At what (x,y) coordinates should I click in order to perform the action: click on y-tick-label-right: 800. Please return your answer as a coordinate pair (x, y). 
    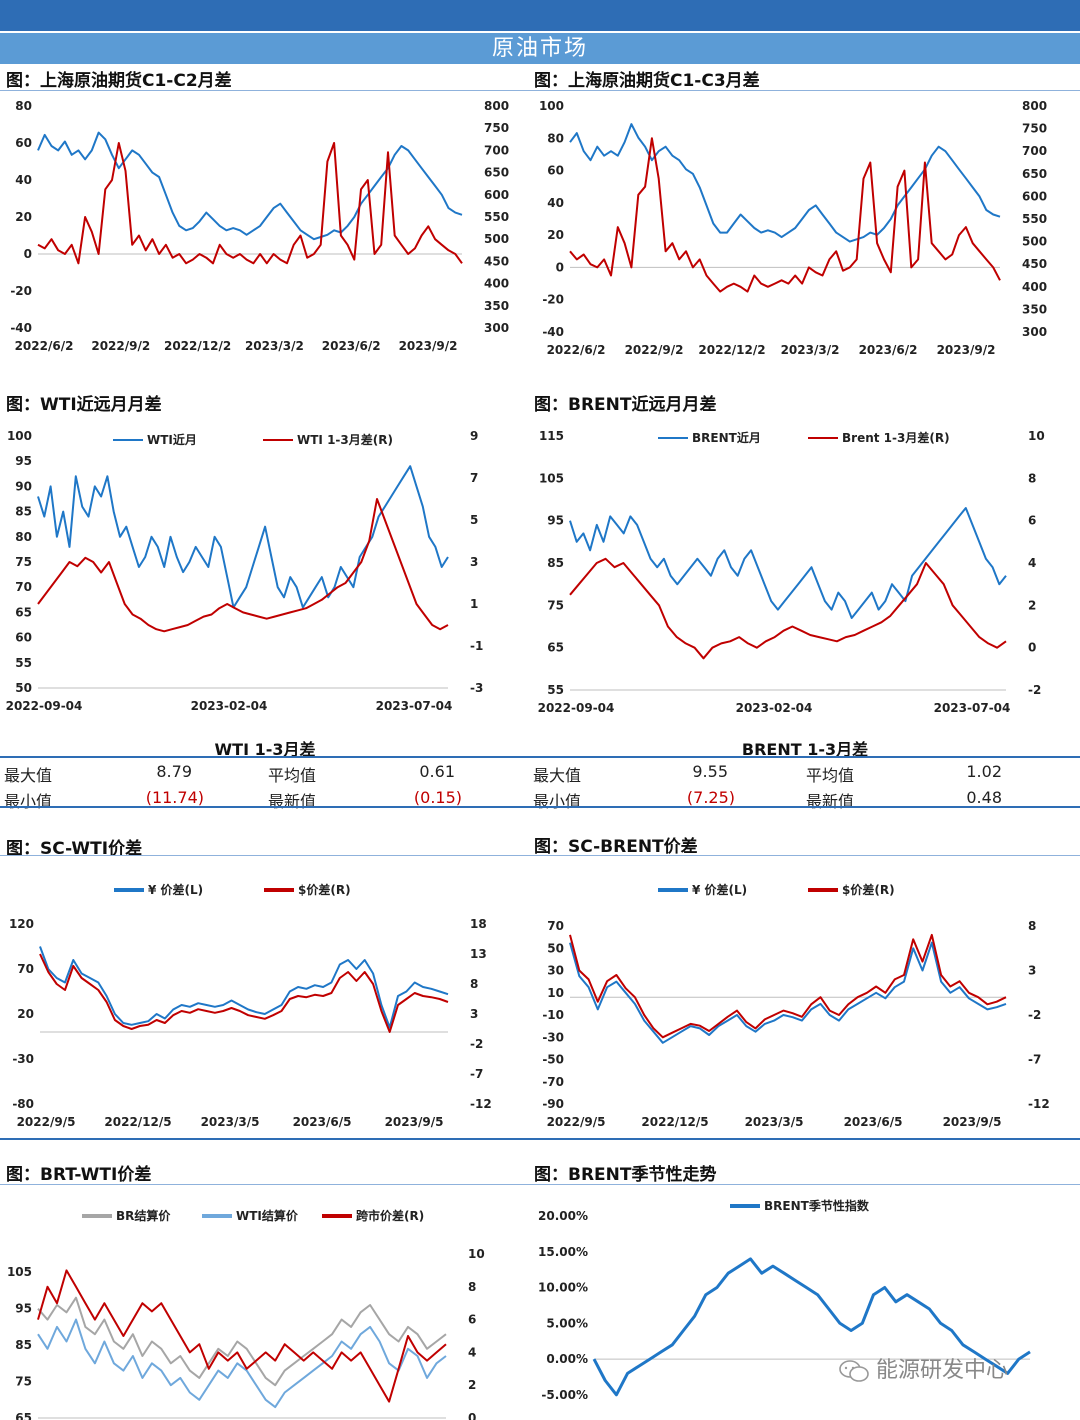
    Looking at the image, I should click on (1034, 106).